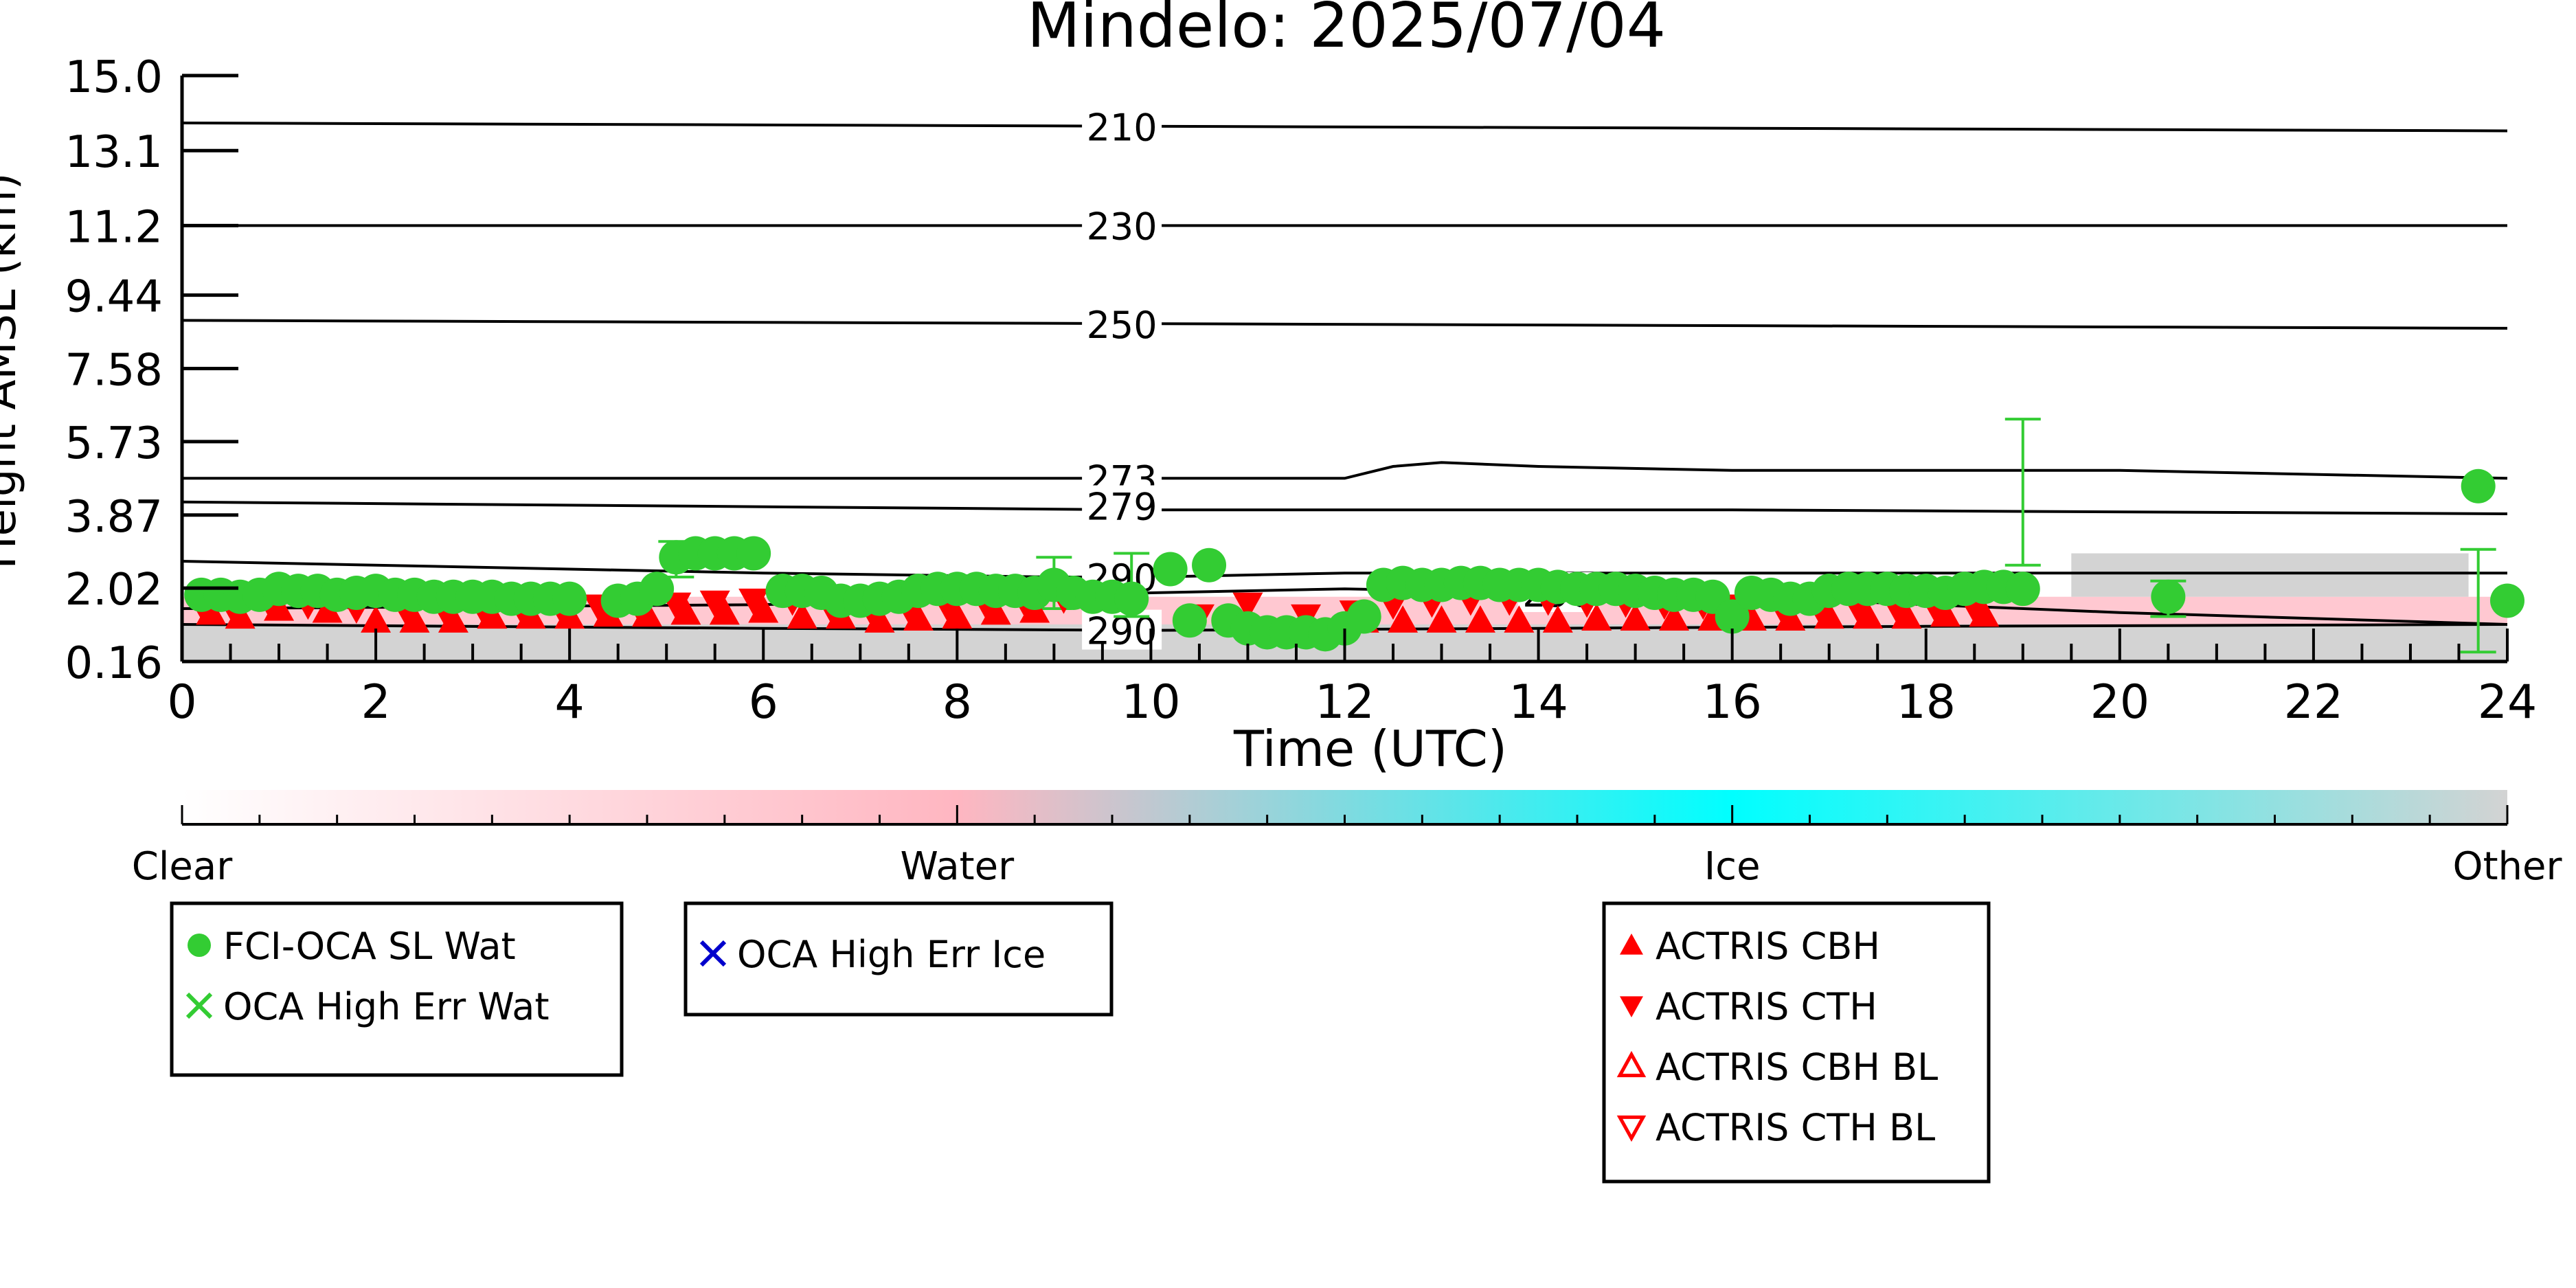 This screenshot has width=2576, height=1288. Describe the element at coordinates (1732, 866) in the screenshot. I see `colorbar-label: Ice` at that location.